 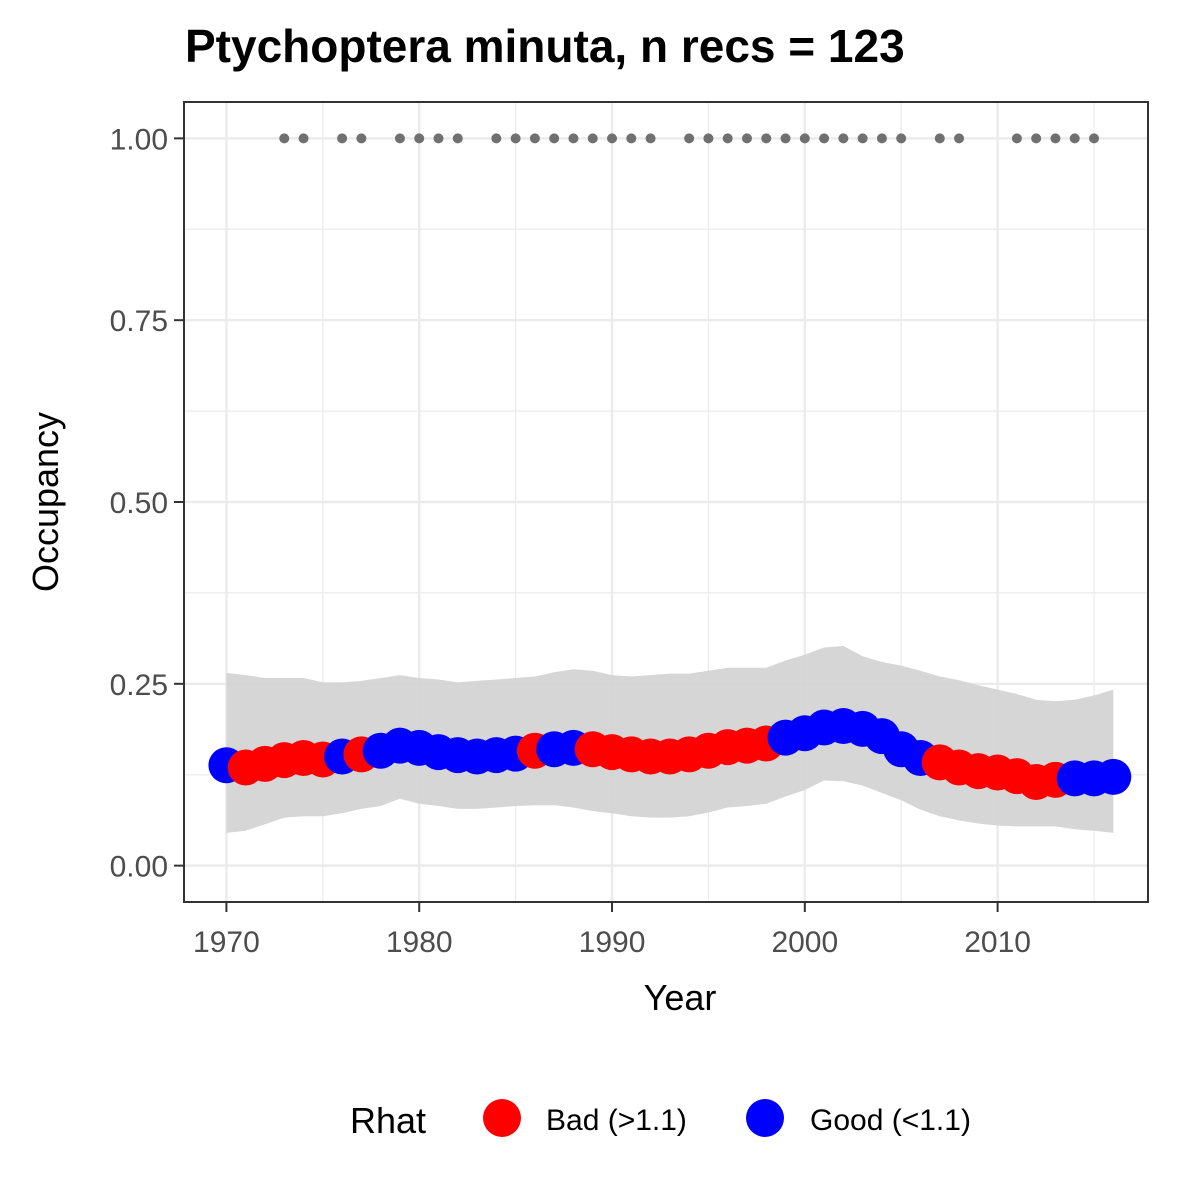 What do you see at coordinates (616, 1120) in the screenshot?
I see `legend-label-bad: Bad (>1.1)` at bounding box center [616, 1120].